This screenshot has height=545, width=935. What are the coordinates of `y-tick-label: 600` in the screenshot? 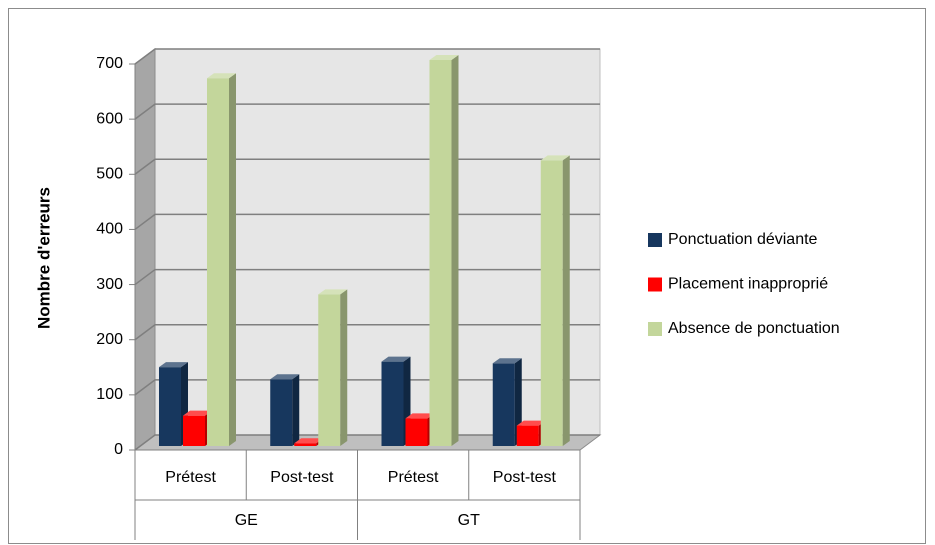 It's located at (109, 118).